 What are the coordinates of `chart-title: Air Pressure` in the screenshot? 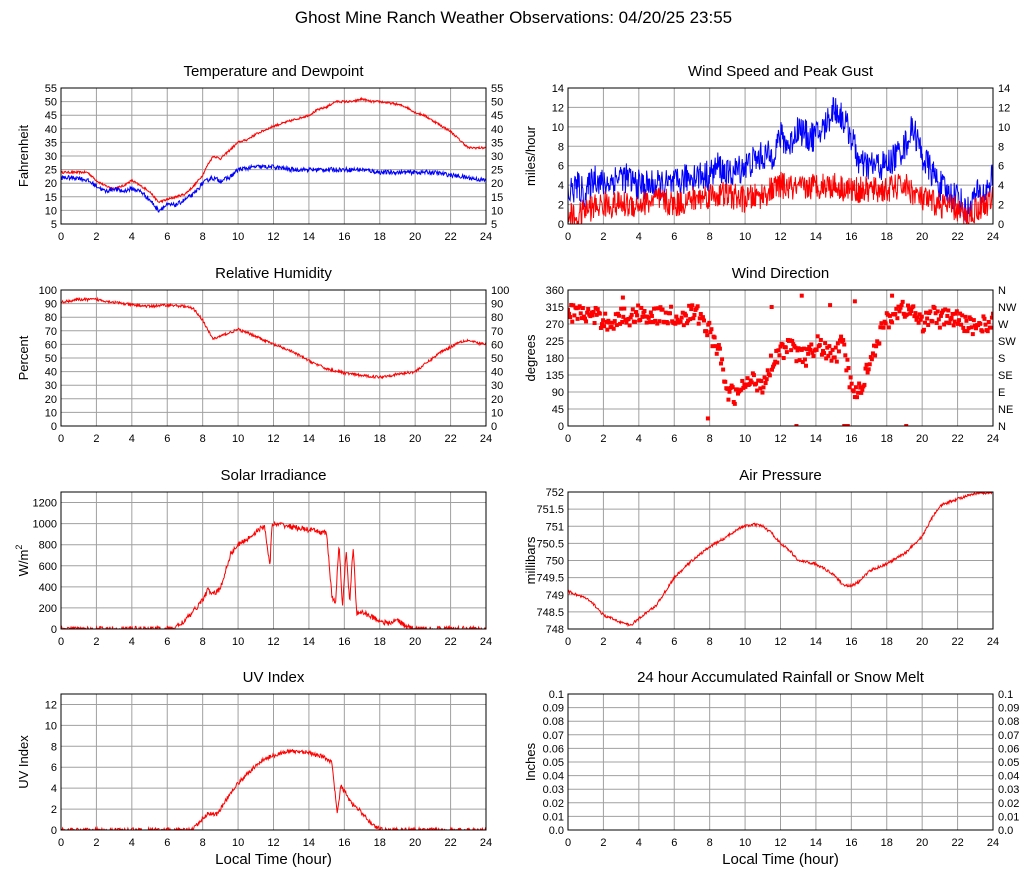 It's located at (780, 475).